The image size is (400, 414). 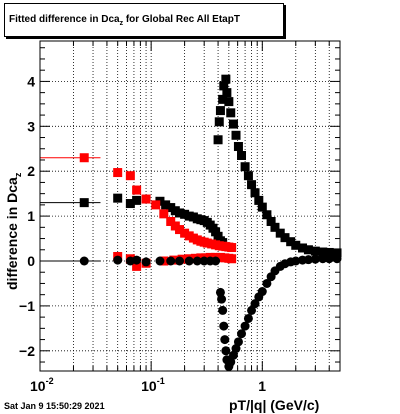 I want to click on y-axis-label-sub: z, so click(x=17, y=175).